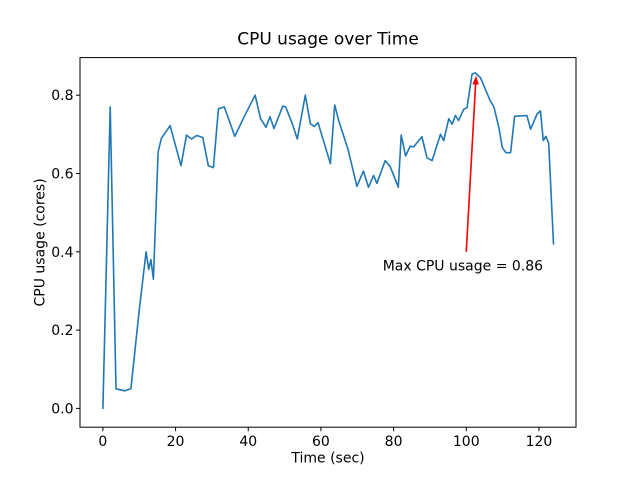  Describe the element at coordinates (62, 253) in the screenshot. I see `y-tick-label: 0.4` at that location.